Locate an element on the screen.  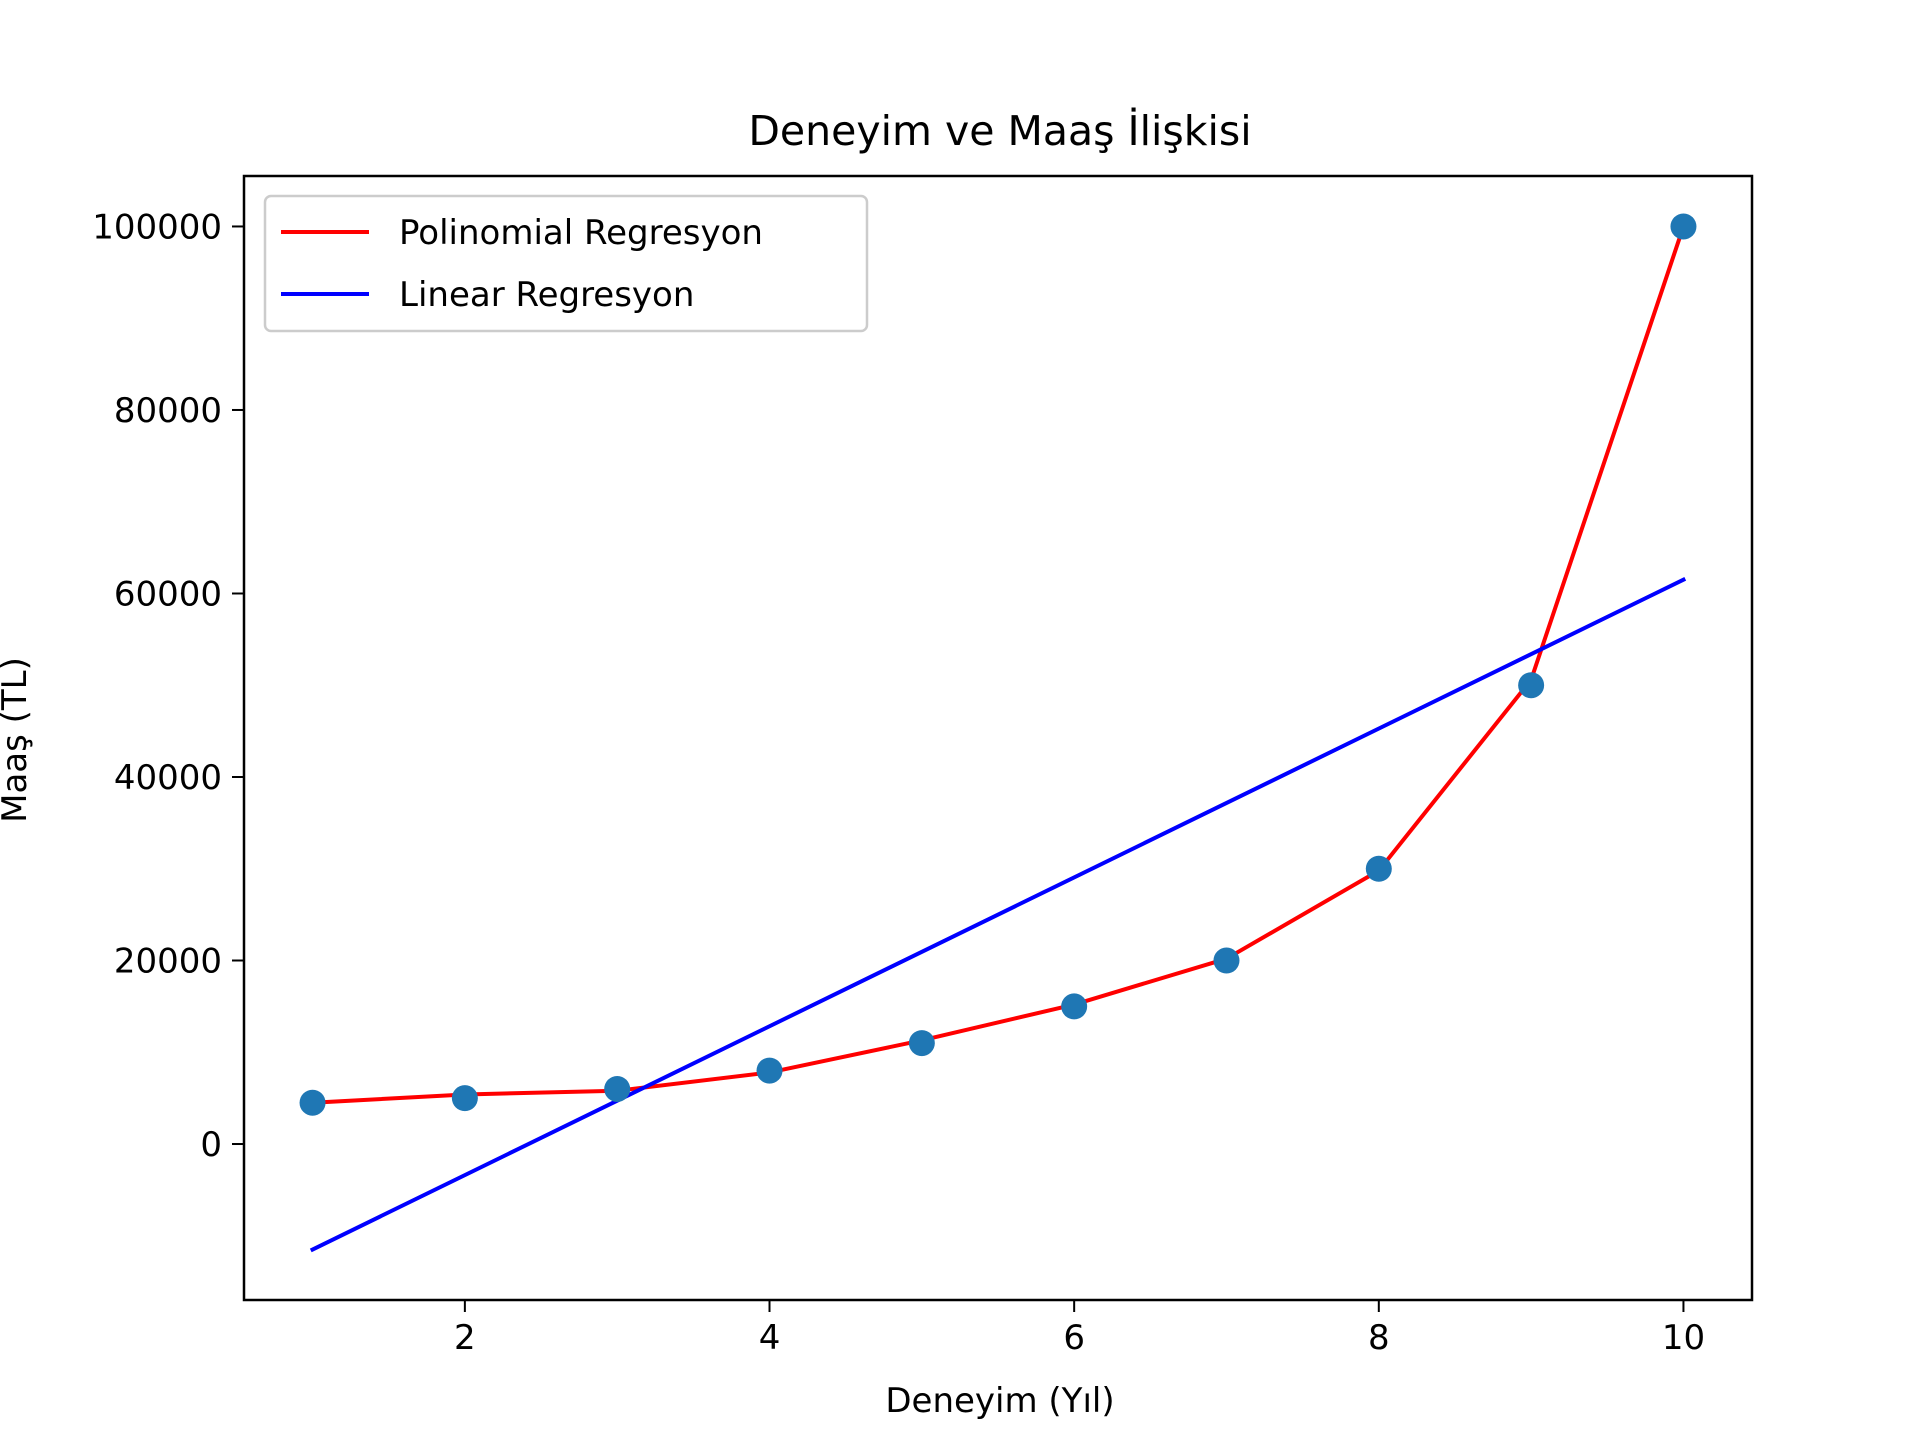
y-axis-label: Maaş (TL) is located at coordinates (17, 740).